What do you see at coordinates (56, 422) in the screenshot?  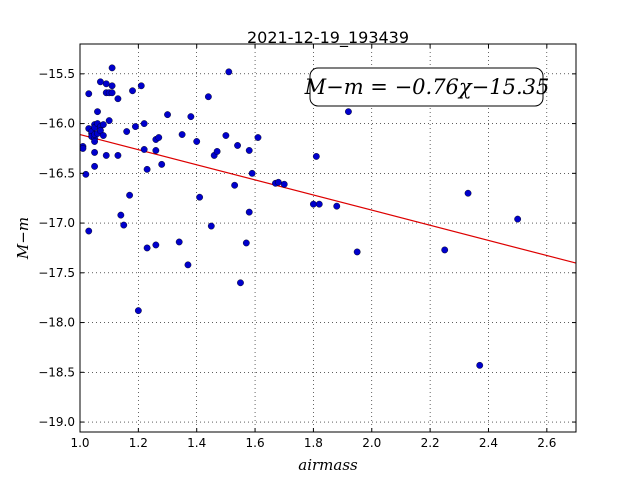 I see `y-tick-label: −19.0` at bounding box center [56, 422].